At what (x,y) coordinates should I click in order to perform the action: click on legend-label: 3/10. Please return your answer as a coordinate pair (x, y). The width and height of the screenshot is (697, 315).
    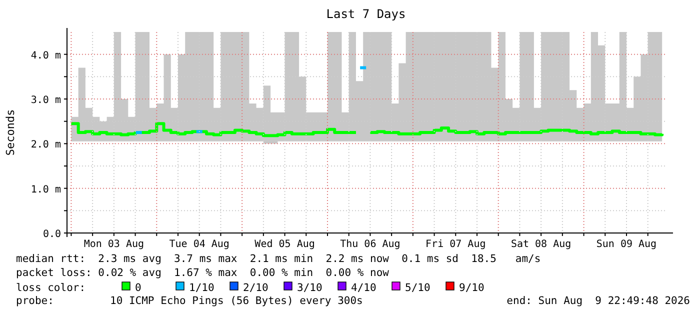
    Looking at the image, I should click on (309, 288).